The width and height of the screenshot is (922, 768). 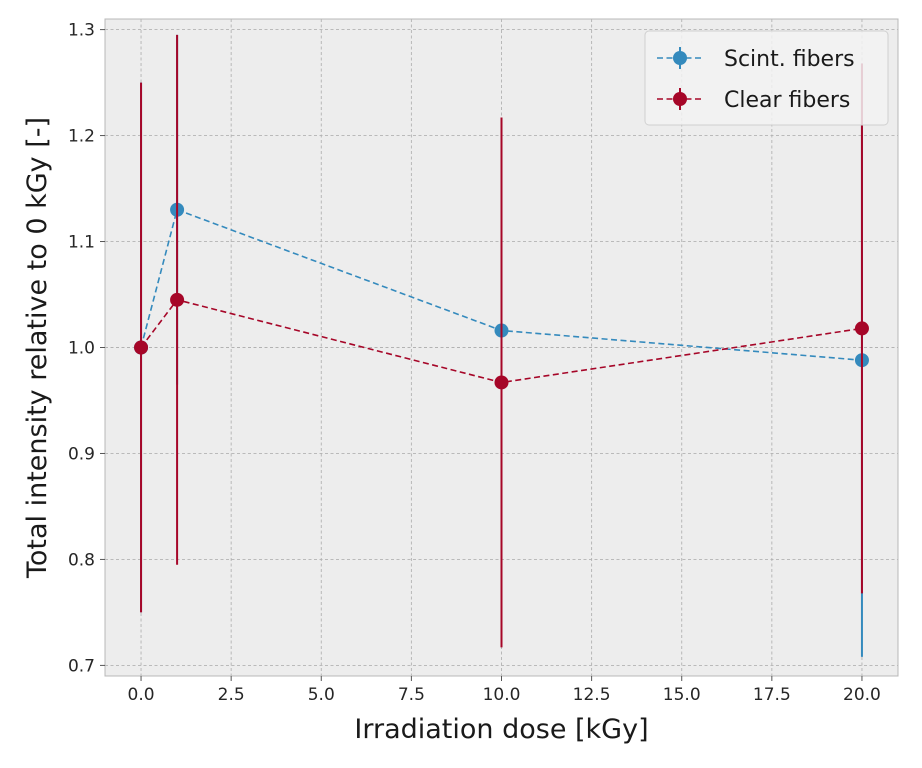 I want to click on y-tick-label: 0.7, so click(x=81, y=666).